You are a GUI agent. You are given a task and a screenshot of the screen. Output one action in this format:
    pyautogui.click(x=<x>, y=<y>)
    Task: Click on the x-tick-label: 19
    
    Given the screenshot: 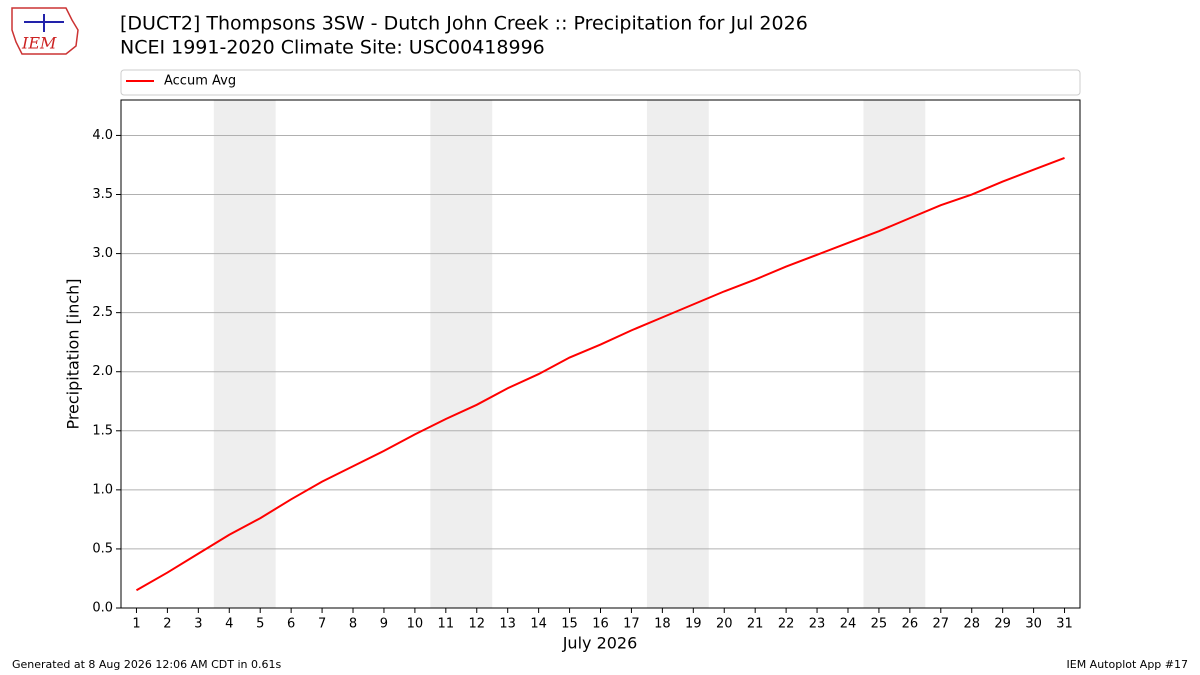 What is the action you would take?
    pyautogui.click(x=693, y=624)
    